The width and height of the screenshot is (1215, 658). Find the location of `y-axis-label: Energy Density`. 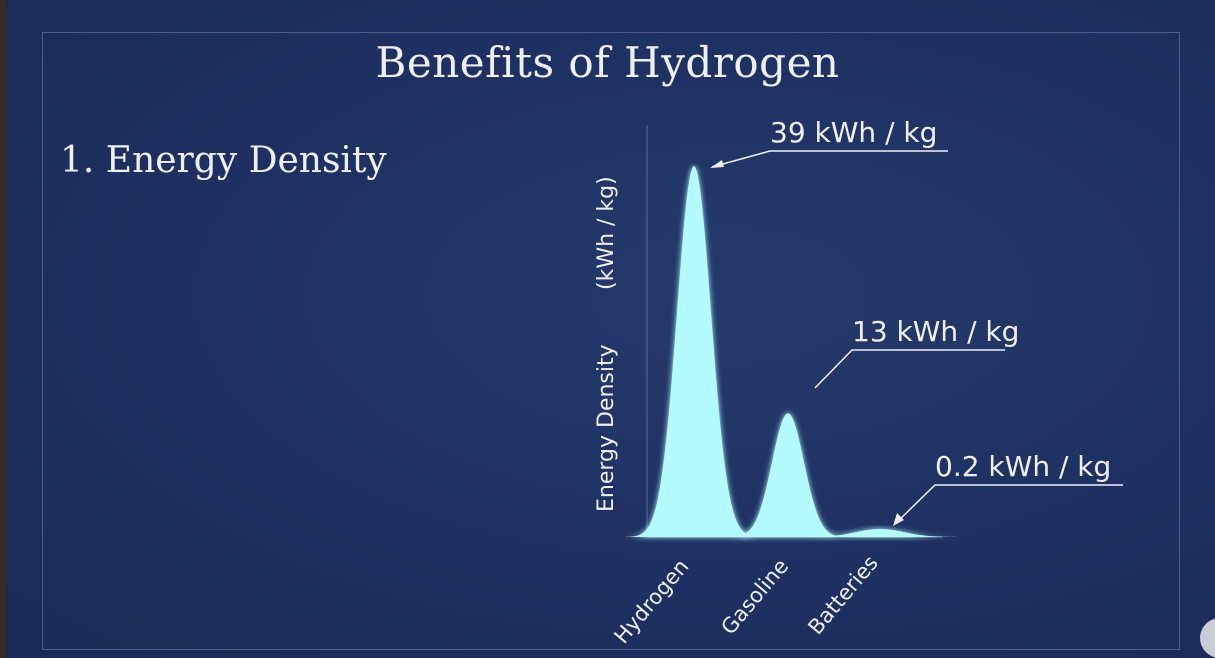

y-axis-label: Energy Density is located at coordinates (606, 428).